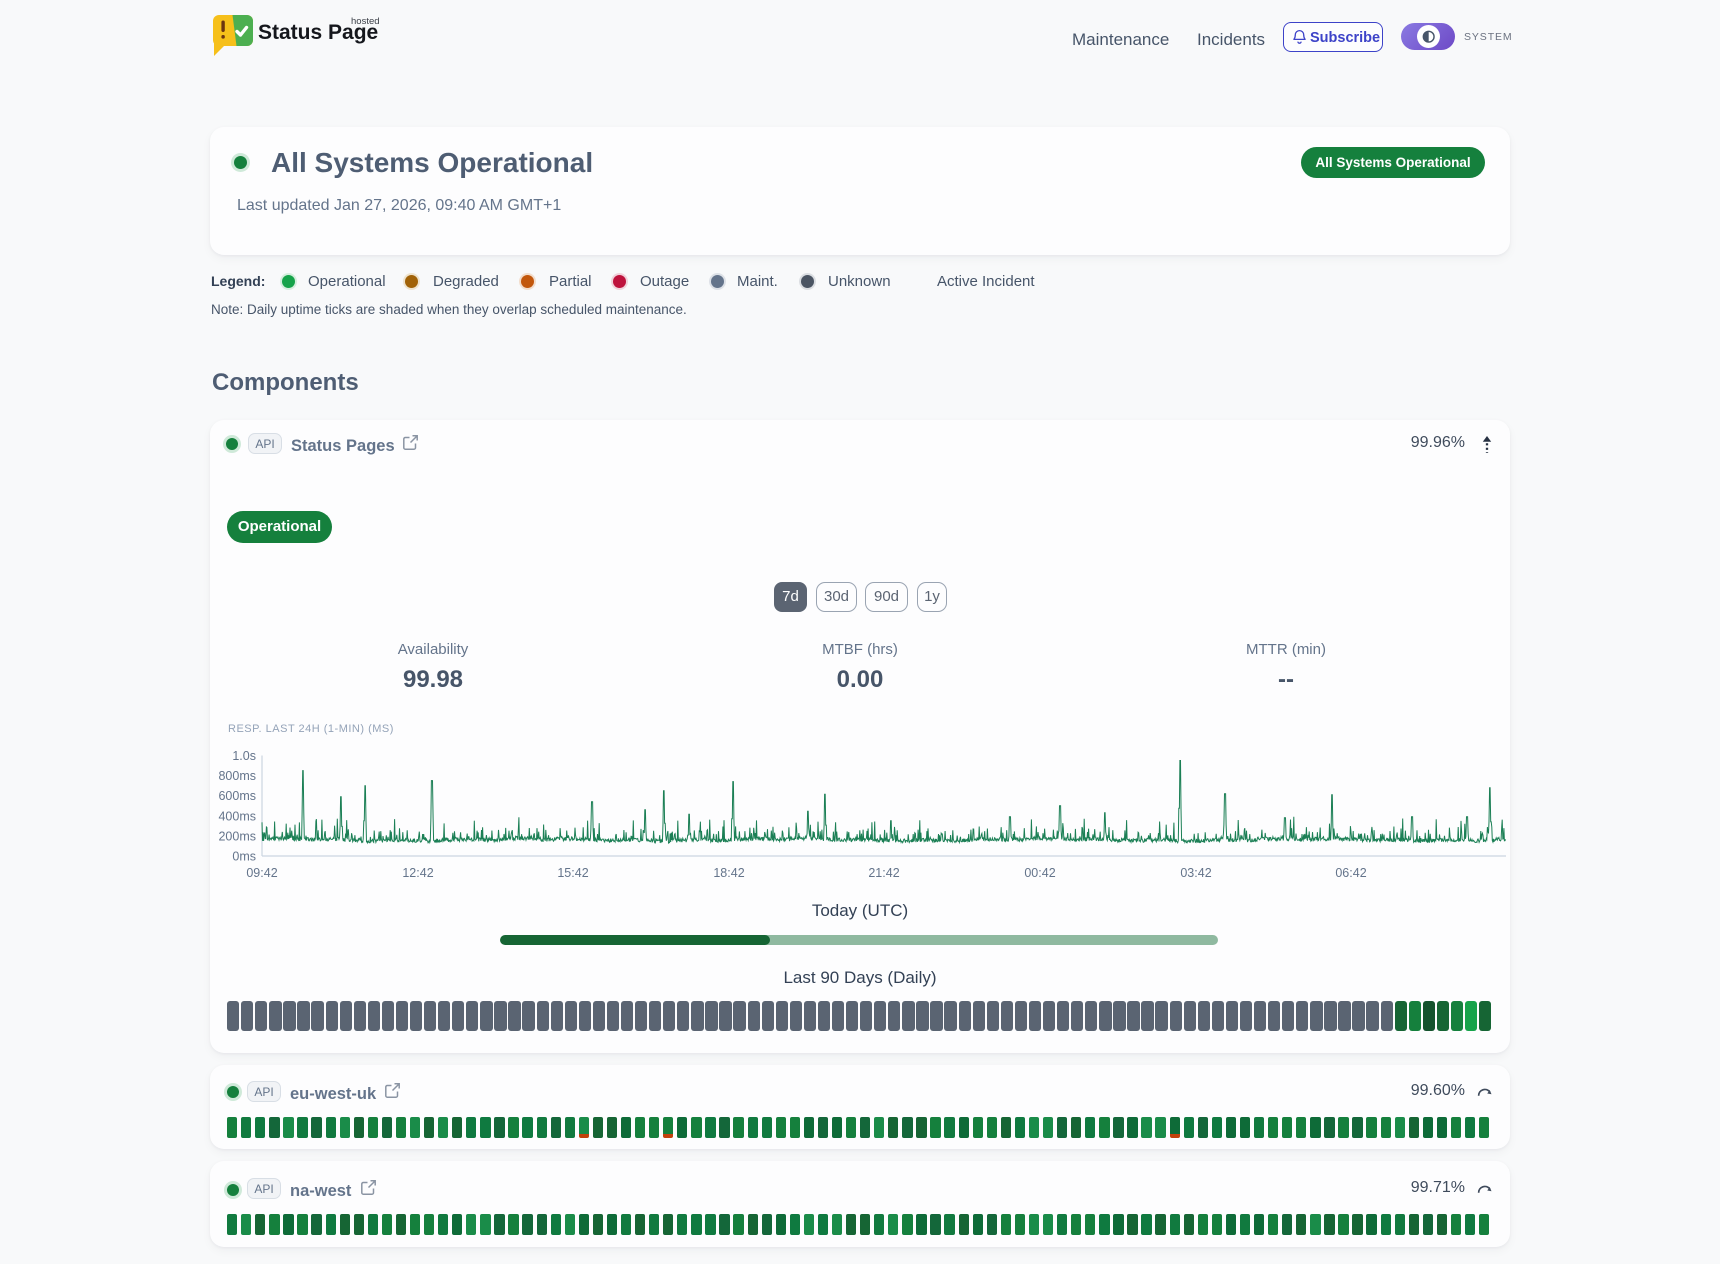  Describe the element at coordinates (237, 816) in the screenshot. I see `svg-text: 400ms` at that location.